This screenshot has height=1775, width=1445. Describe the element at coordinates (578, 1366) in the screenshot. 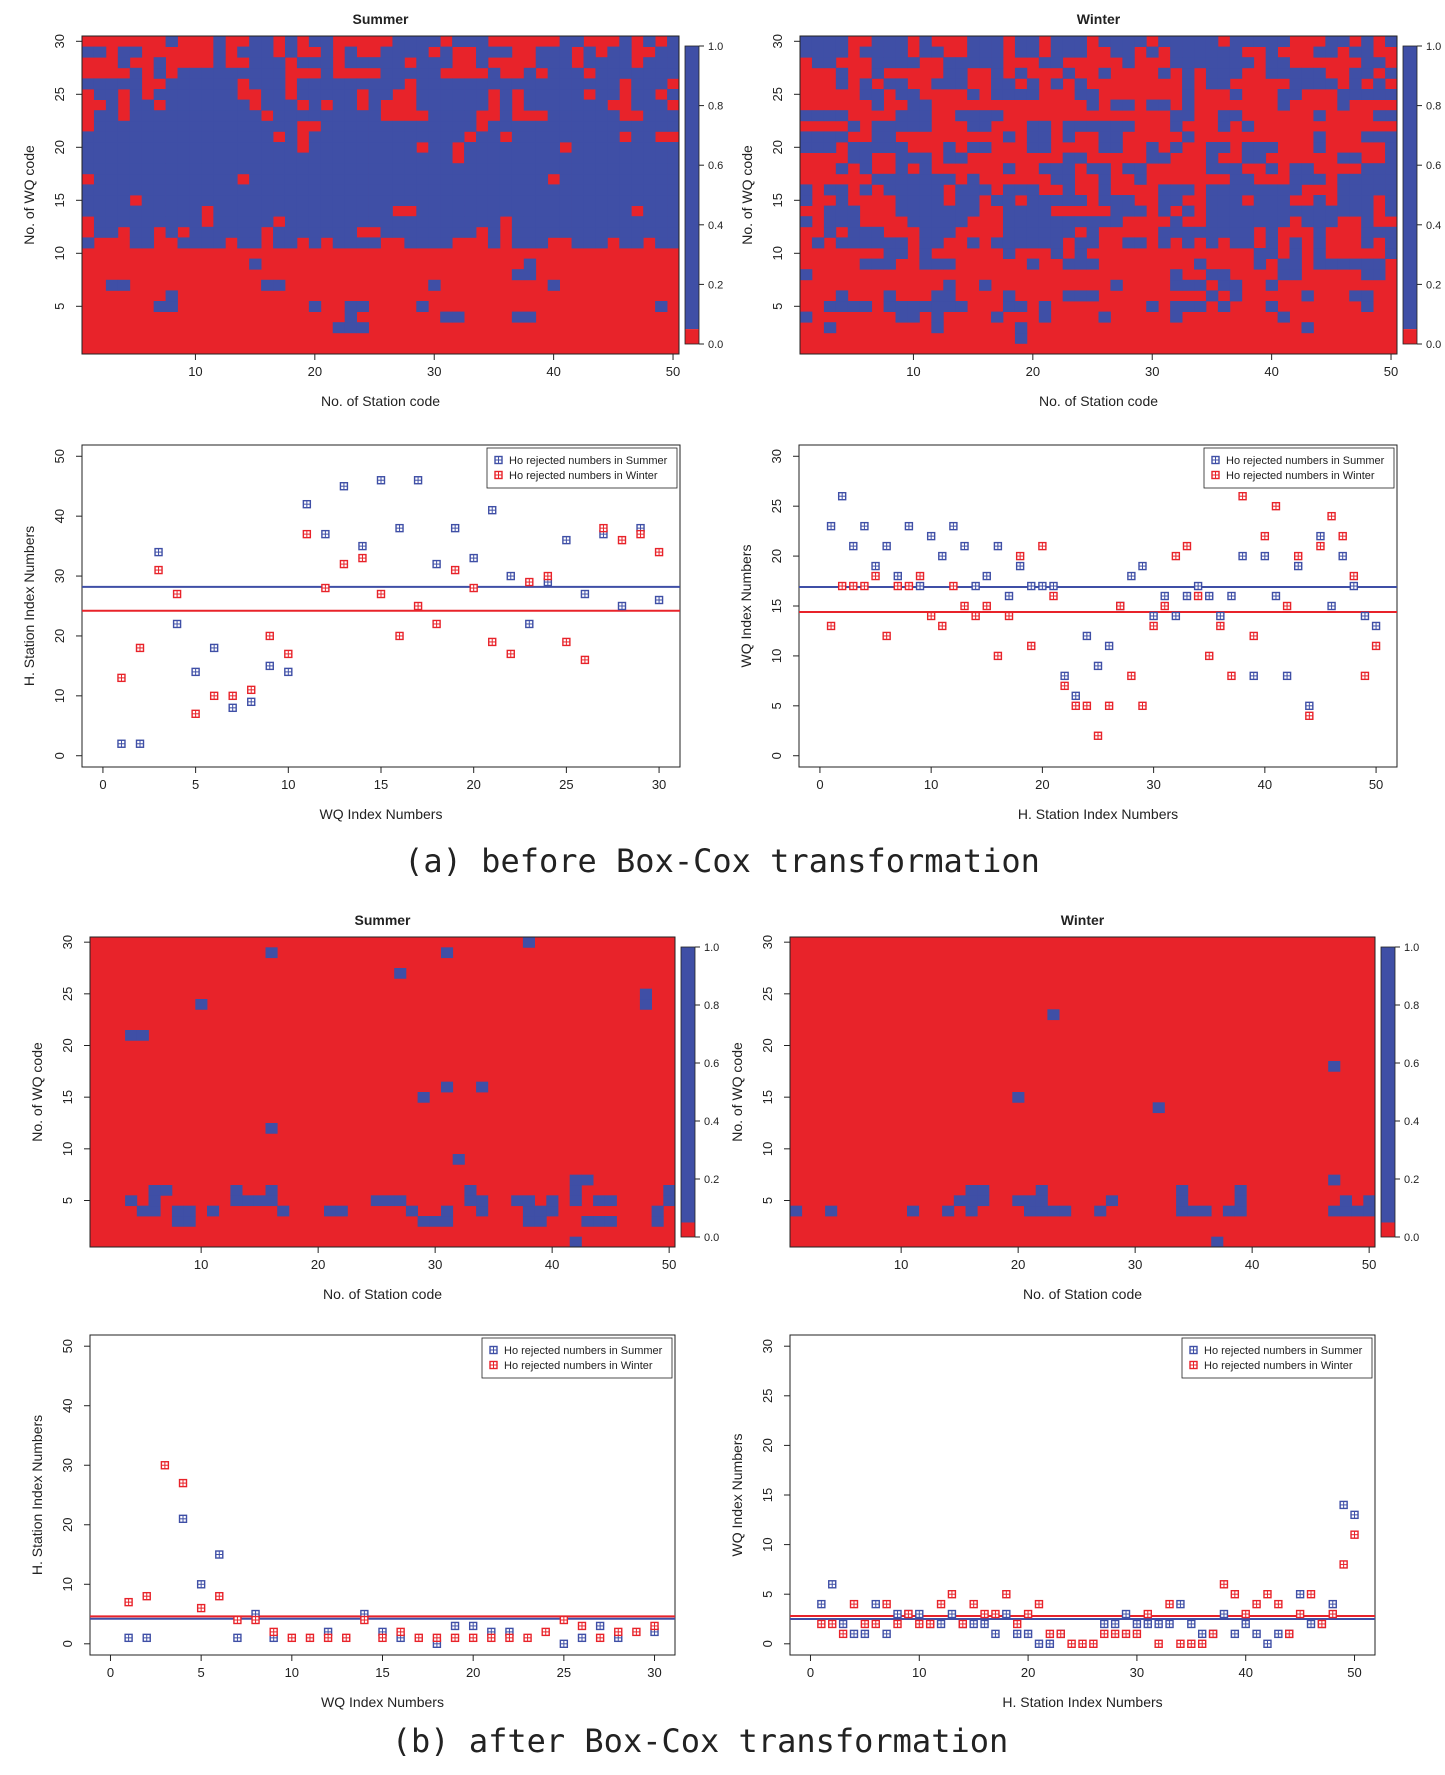

I see `legend-entry: Ho rejected numbers in Winter` at that location.